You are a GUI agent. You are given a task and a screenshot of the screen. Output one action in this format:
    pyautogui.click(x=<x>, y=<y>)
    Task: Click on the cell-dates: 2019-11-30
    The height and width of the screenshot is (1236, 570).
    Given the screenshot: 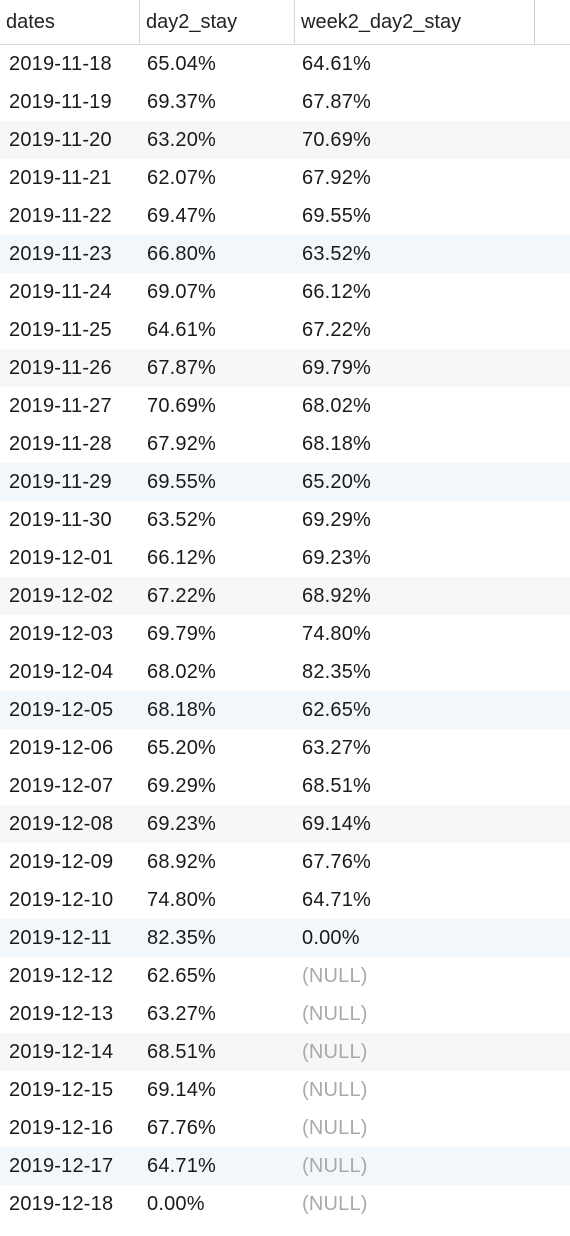 What is the action you would take?
    pyautogui.click(x=60, y=519)
    